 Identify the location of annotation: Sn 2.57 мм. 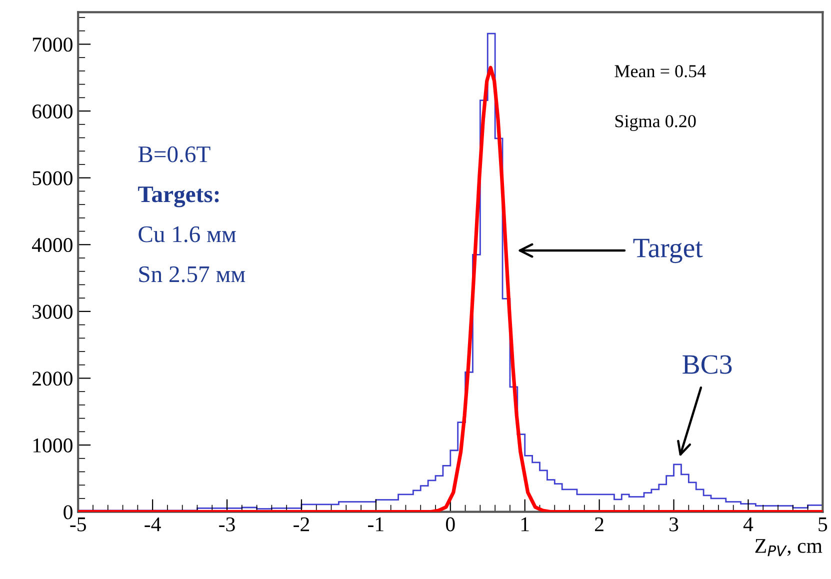
(192, 274).